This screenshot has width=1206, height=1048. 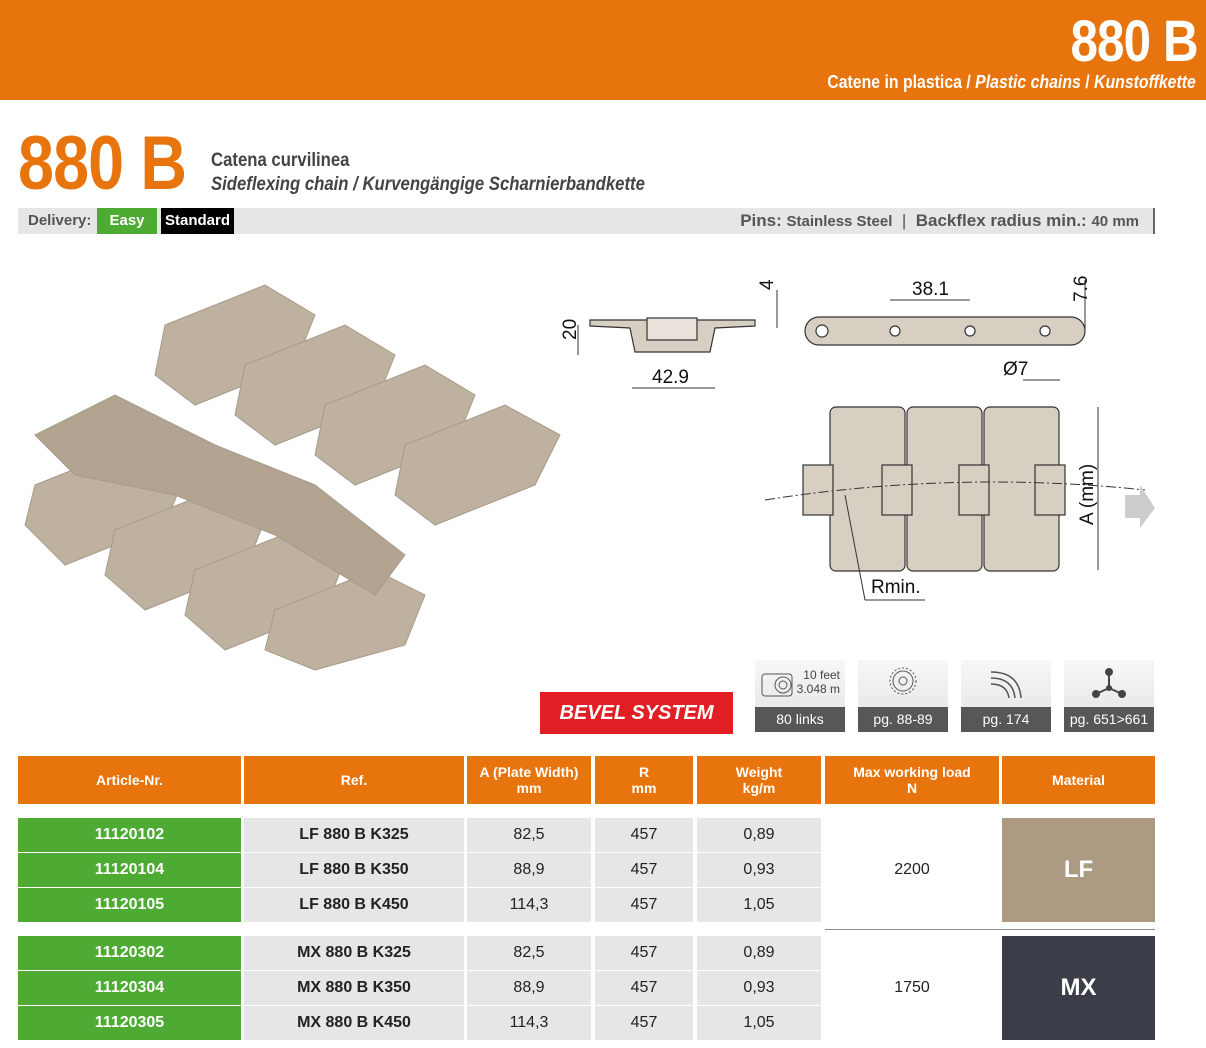 I want to click on sprocket-page: pg. 88-89, so click(x=903, y=719).